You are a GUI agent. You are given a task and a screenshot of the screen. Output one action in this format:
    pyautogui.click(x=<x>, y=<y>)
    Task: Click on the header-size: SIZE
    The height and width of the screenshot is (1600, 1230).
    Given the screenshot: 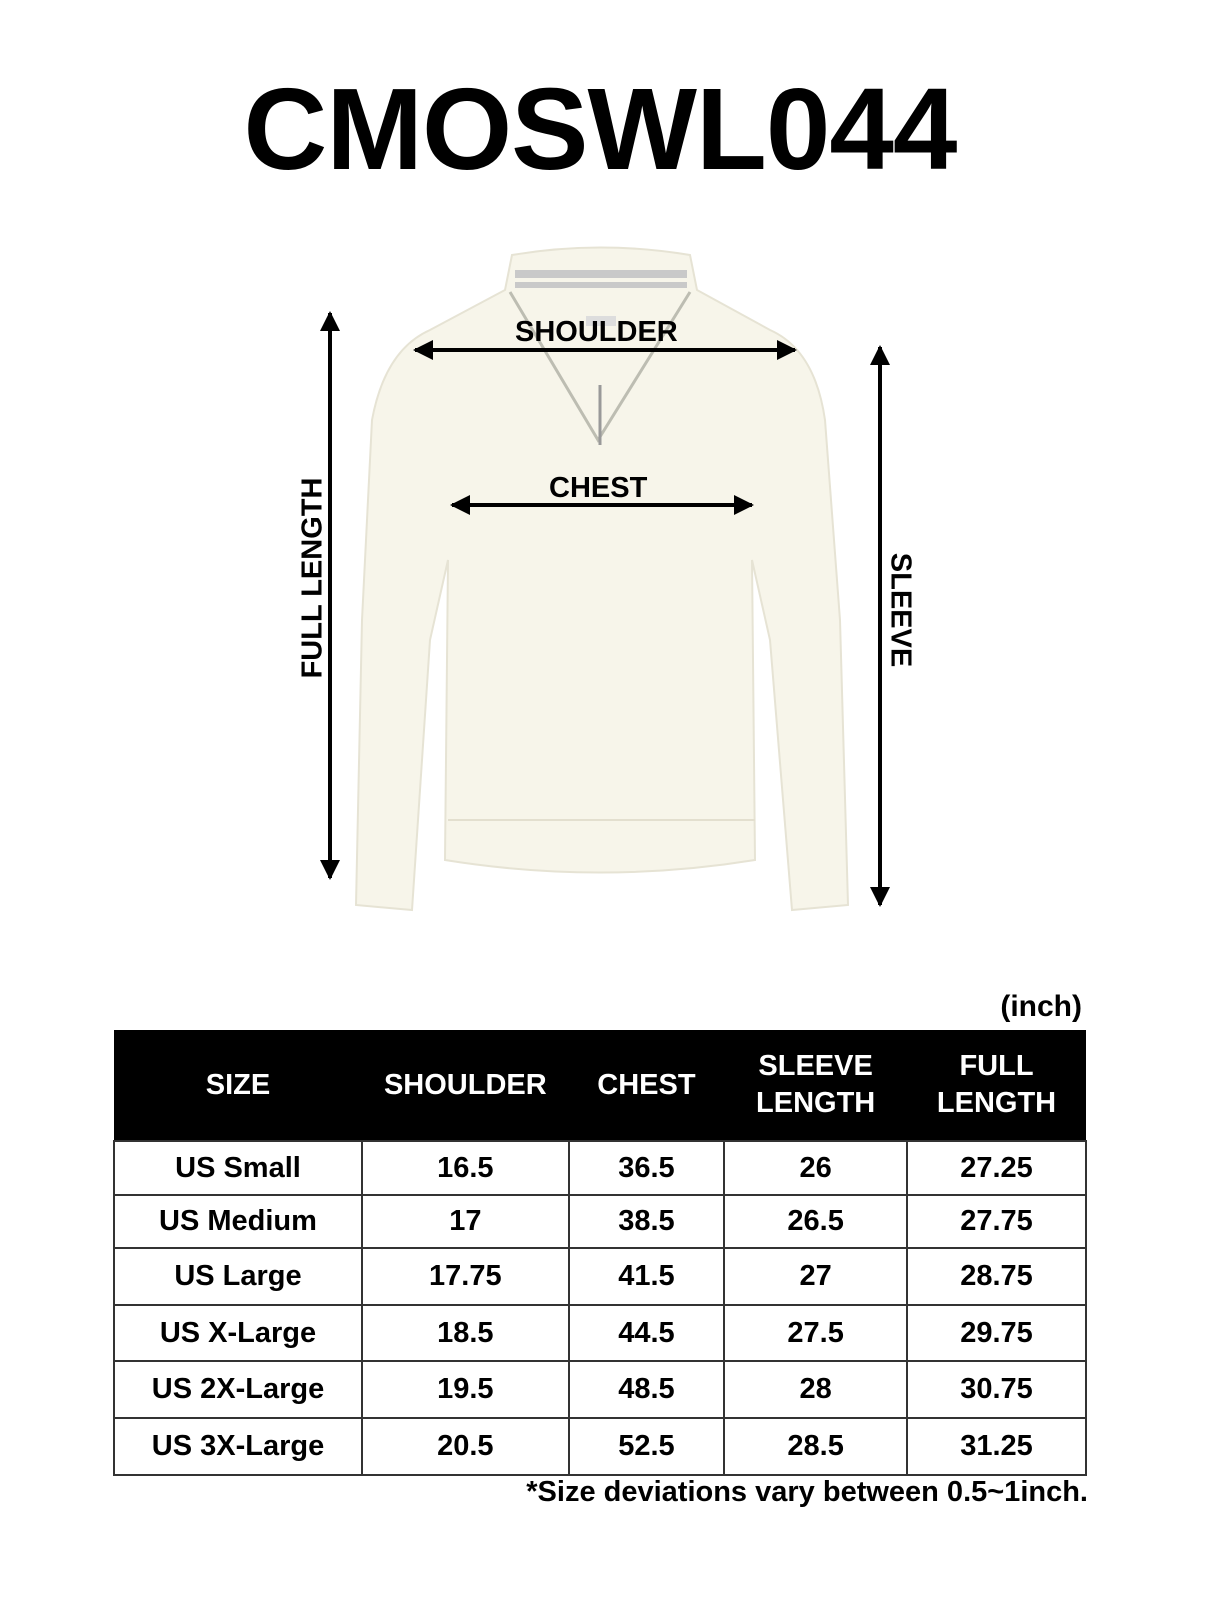 What is the action you would take?
    pyautogui.click(x=238, y=1085)
    